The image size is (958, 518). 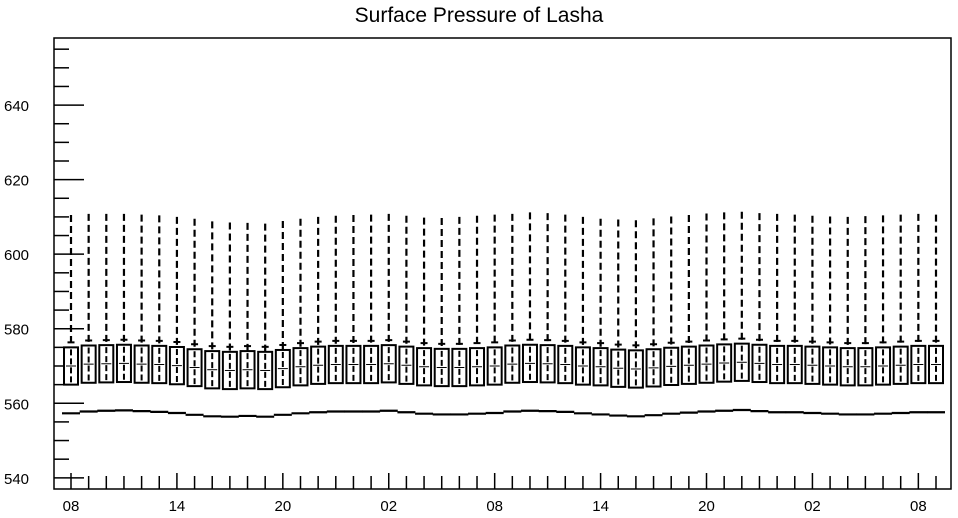 I want to click on y-axis: 540 560 580 600 620 640, so click(x=44, y=268).